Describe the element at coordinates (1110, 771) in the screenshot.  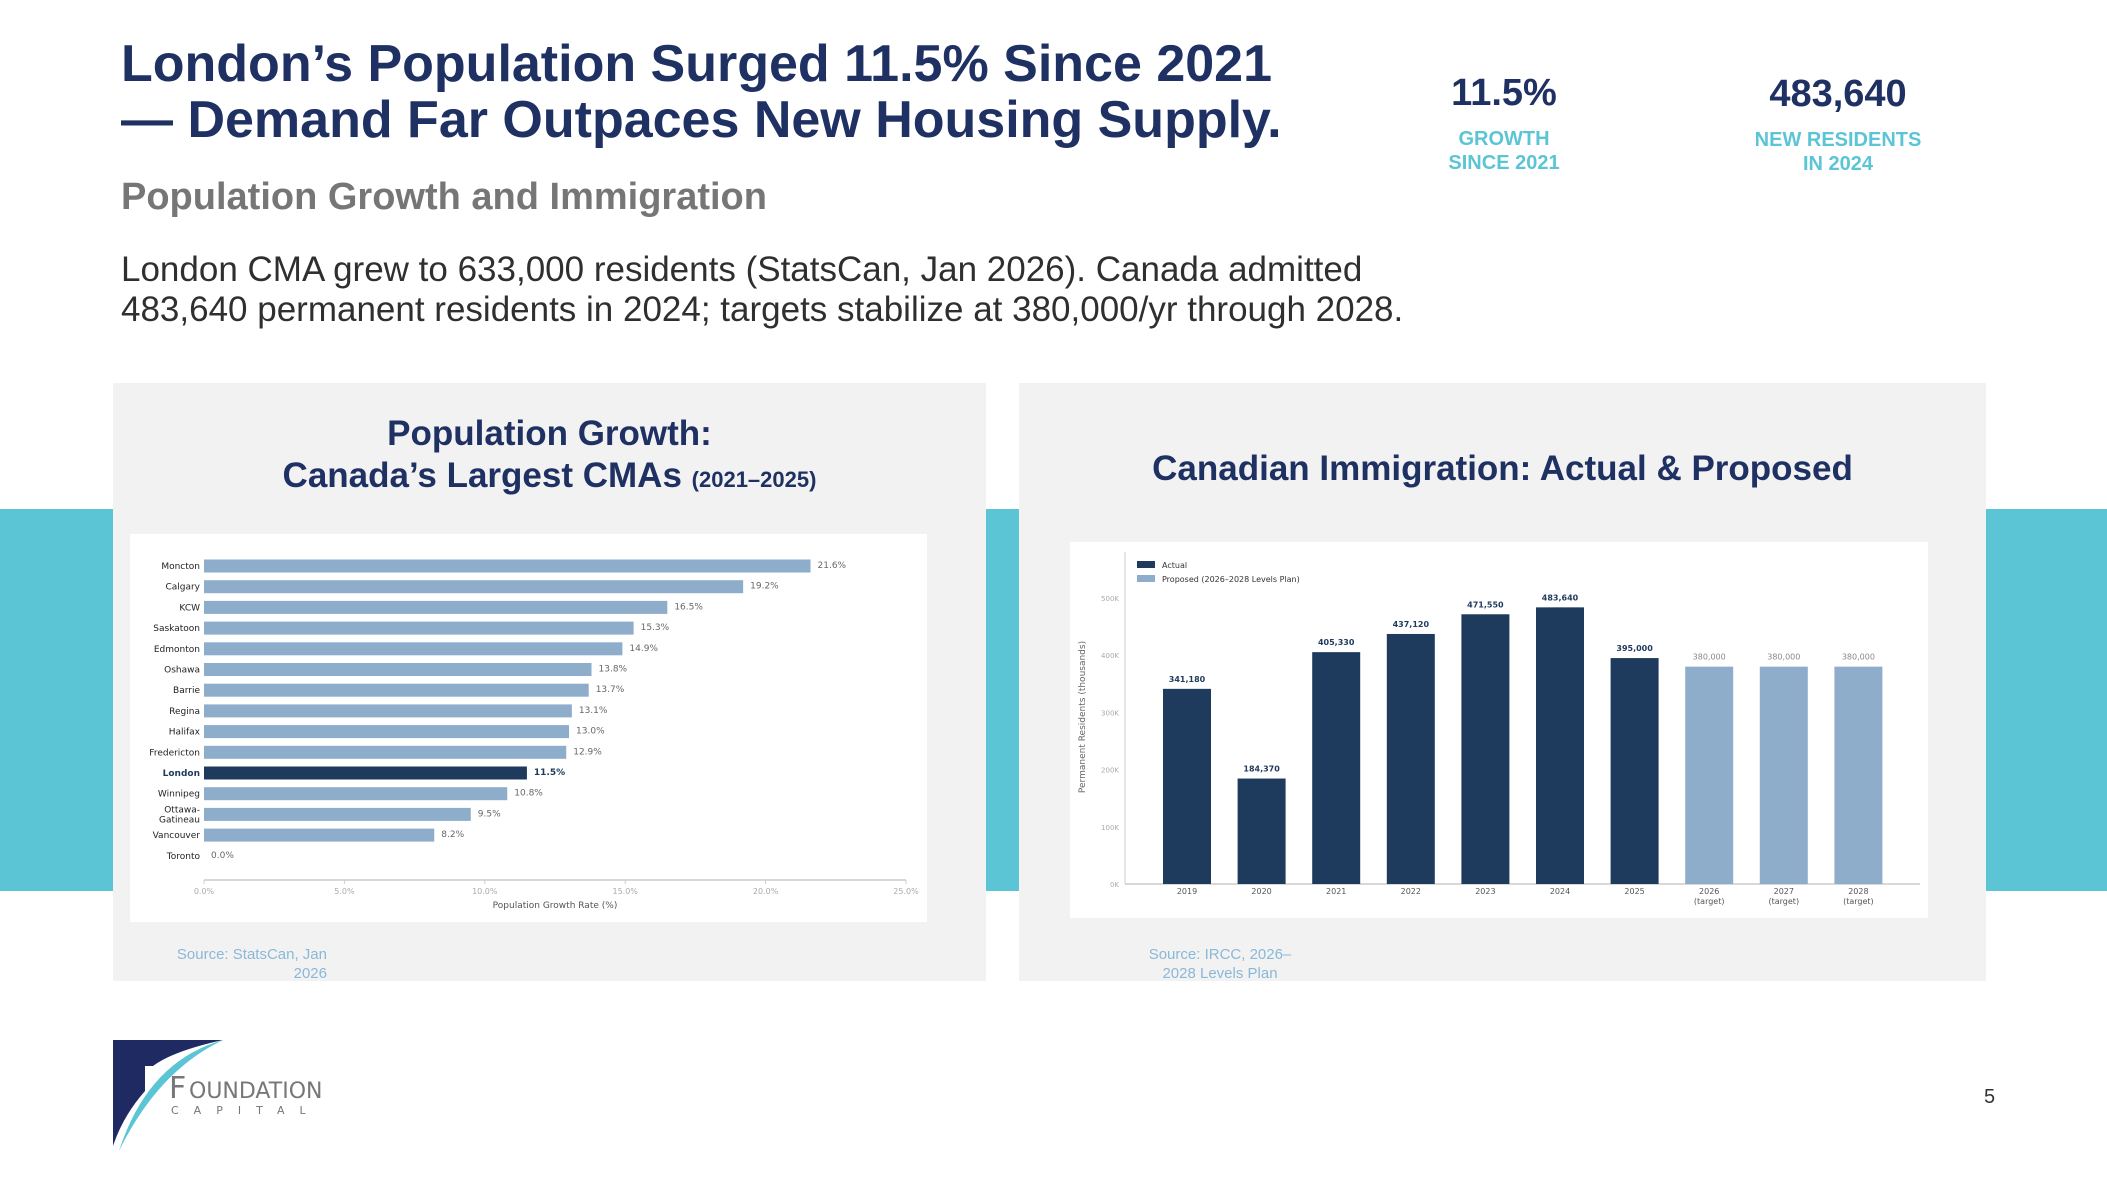
I see `y-tick-label: 200K` at that location.